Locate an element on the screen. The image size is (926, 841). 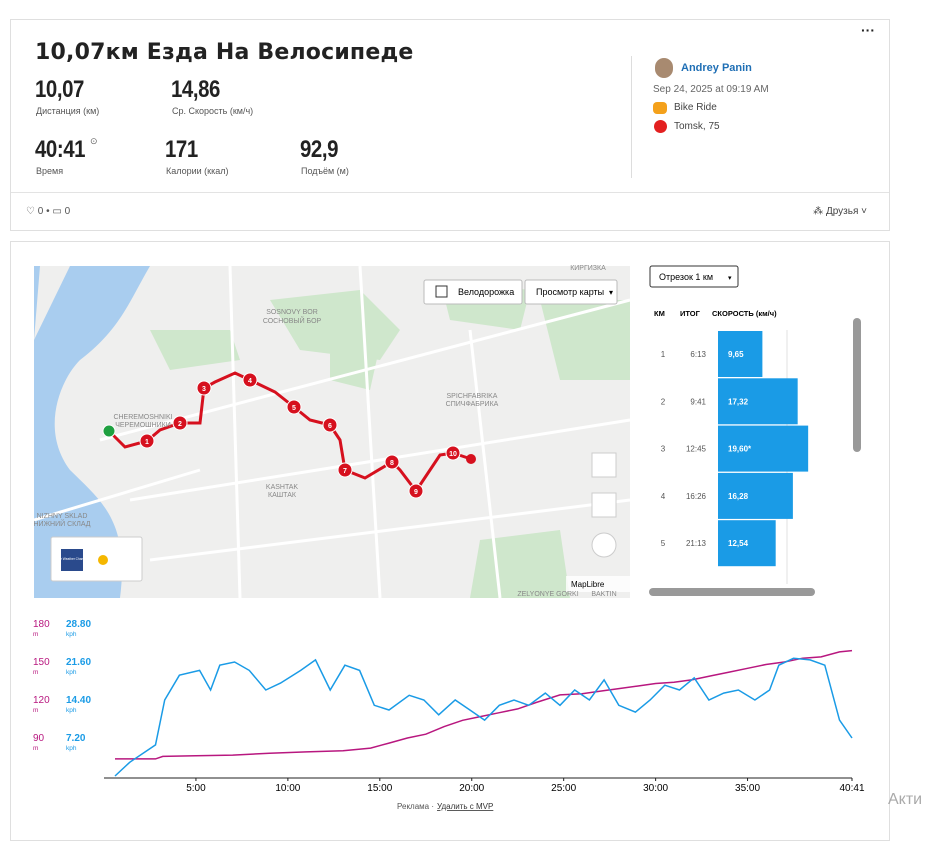
split-time: 9:41 is located at coordinates (698, 401).